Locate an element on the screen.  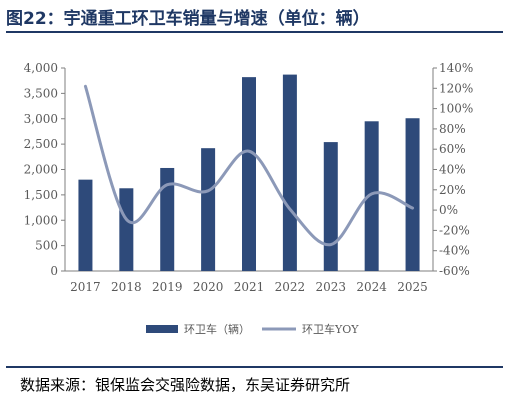
x-axis-tick-label: 2022 is located at coordinates (290, 287).